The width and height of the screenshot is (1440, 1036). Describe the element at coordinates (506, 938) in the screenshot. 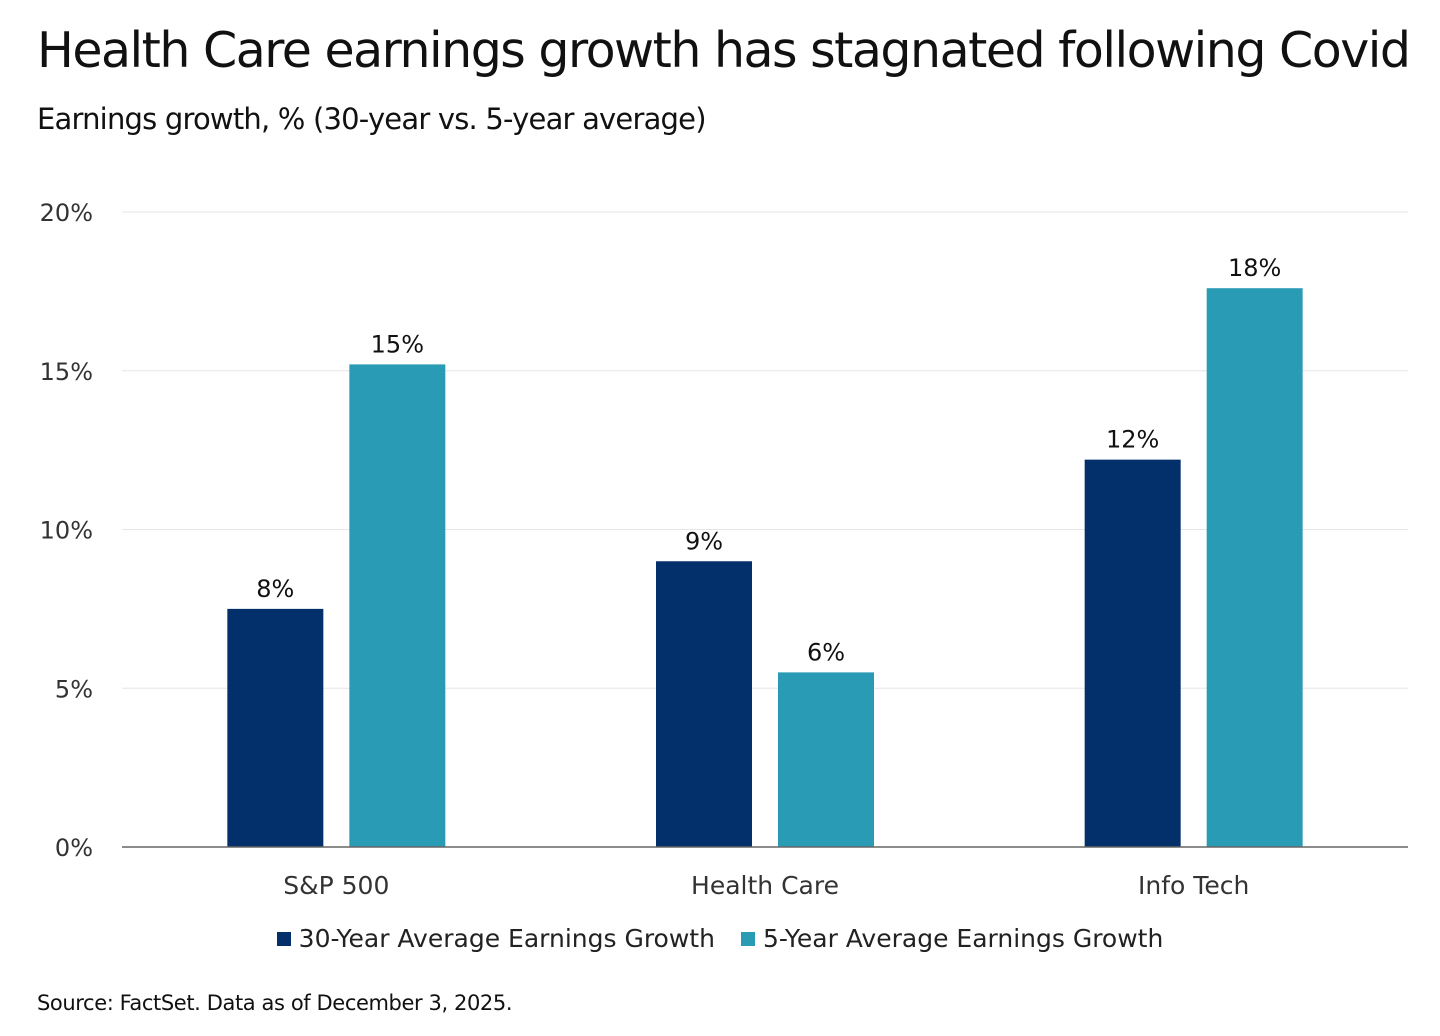

I see `legend-label-30-year: 30-Year Average Earnings Growth` at that location.